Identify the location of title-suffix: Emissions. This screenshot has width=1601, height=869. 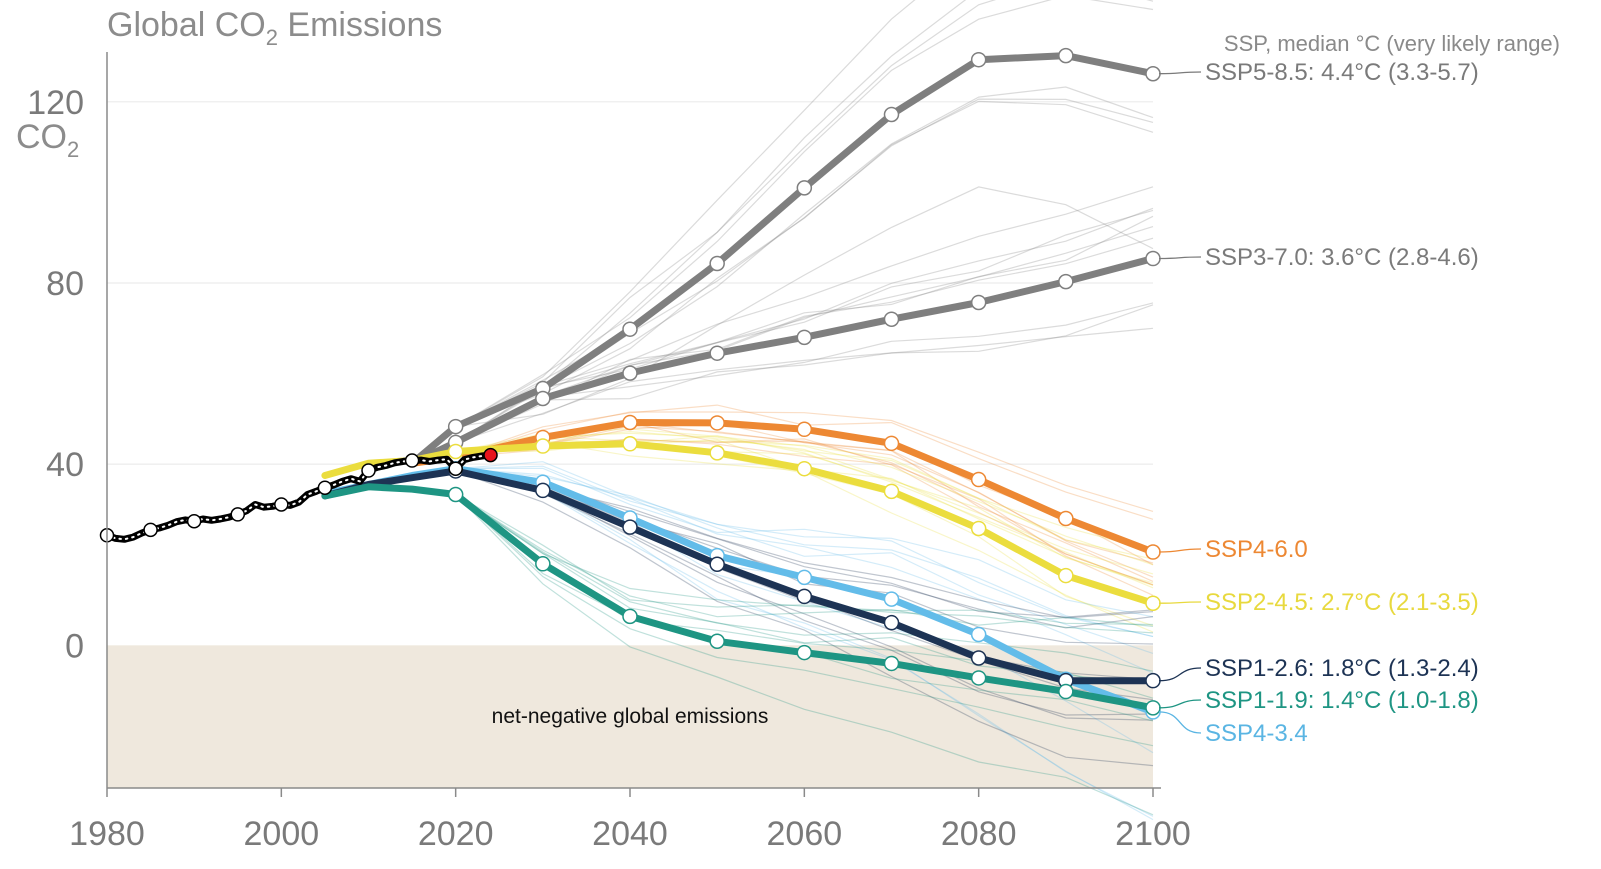
(360, 25).